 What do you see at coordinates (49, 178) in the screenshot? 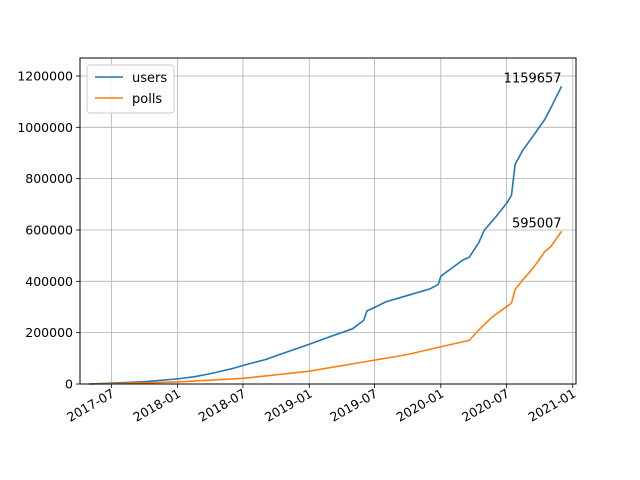
I see `y-tick-label: 800000` at bounding box center [49, 178].